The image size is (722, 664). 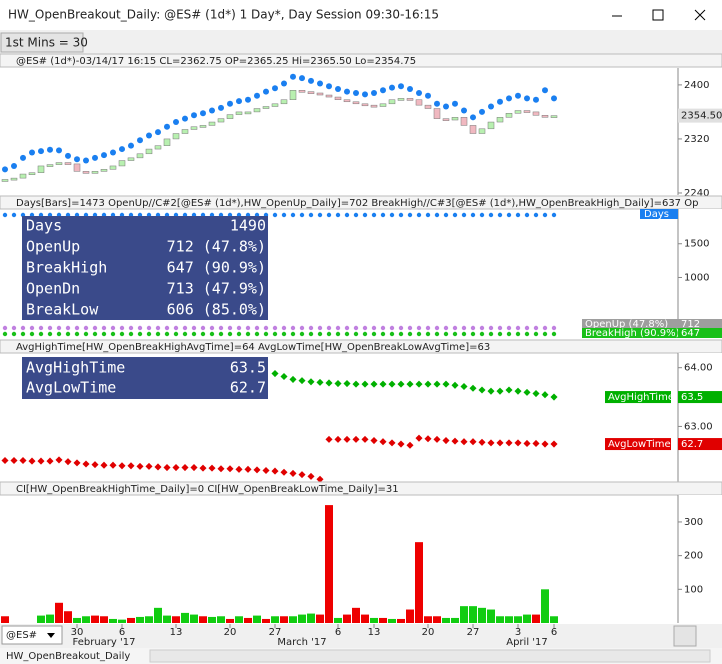 I want to click on month-label: February '17, so click(x=104, y=642).